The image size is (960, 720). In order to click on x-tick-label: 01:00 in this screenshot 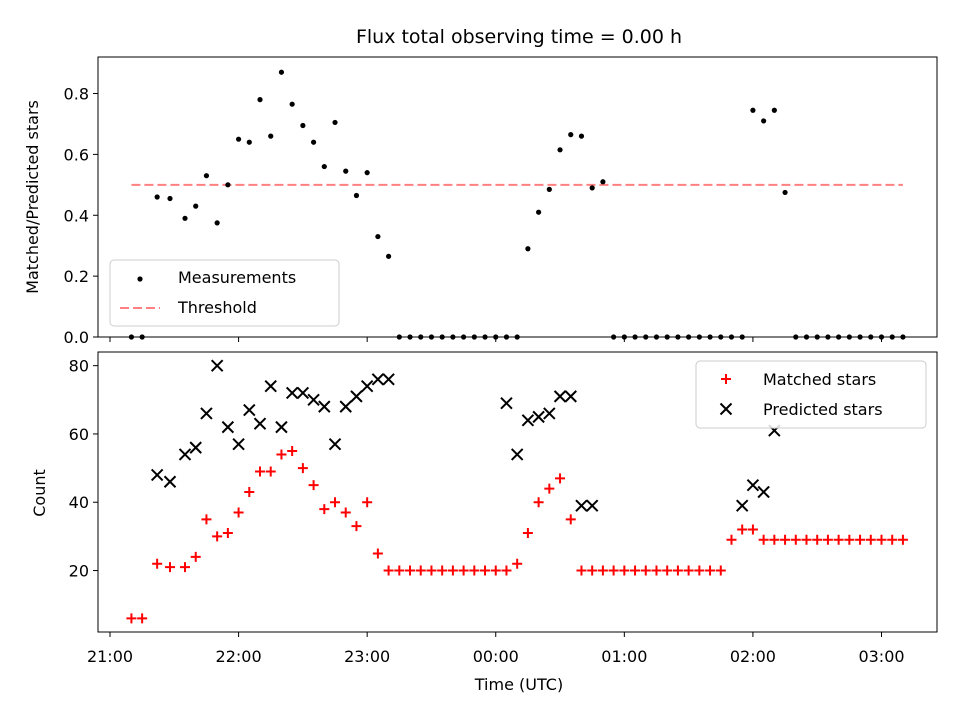, I will do `click(624, 656)`.